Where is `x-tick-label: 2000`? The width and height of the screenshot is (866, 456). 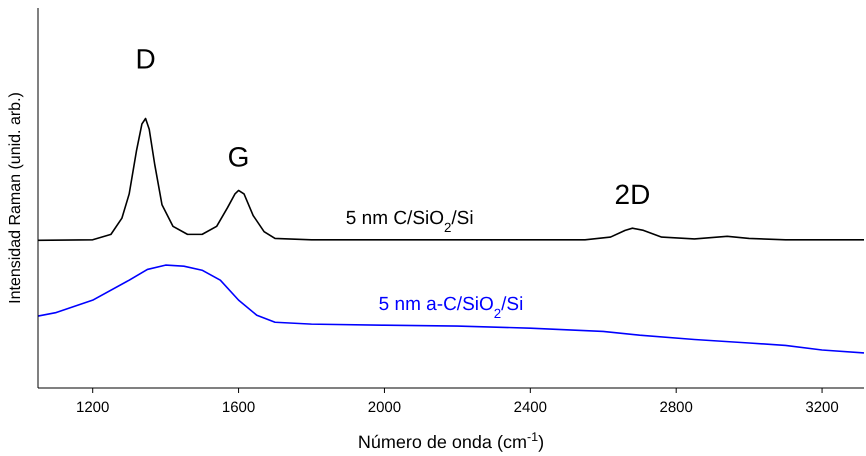 x-tick-label: 2000 is located at coordinates (385, 407).